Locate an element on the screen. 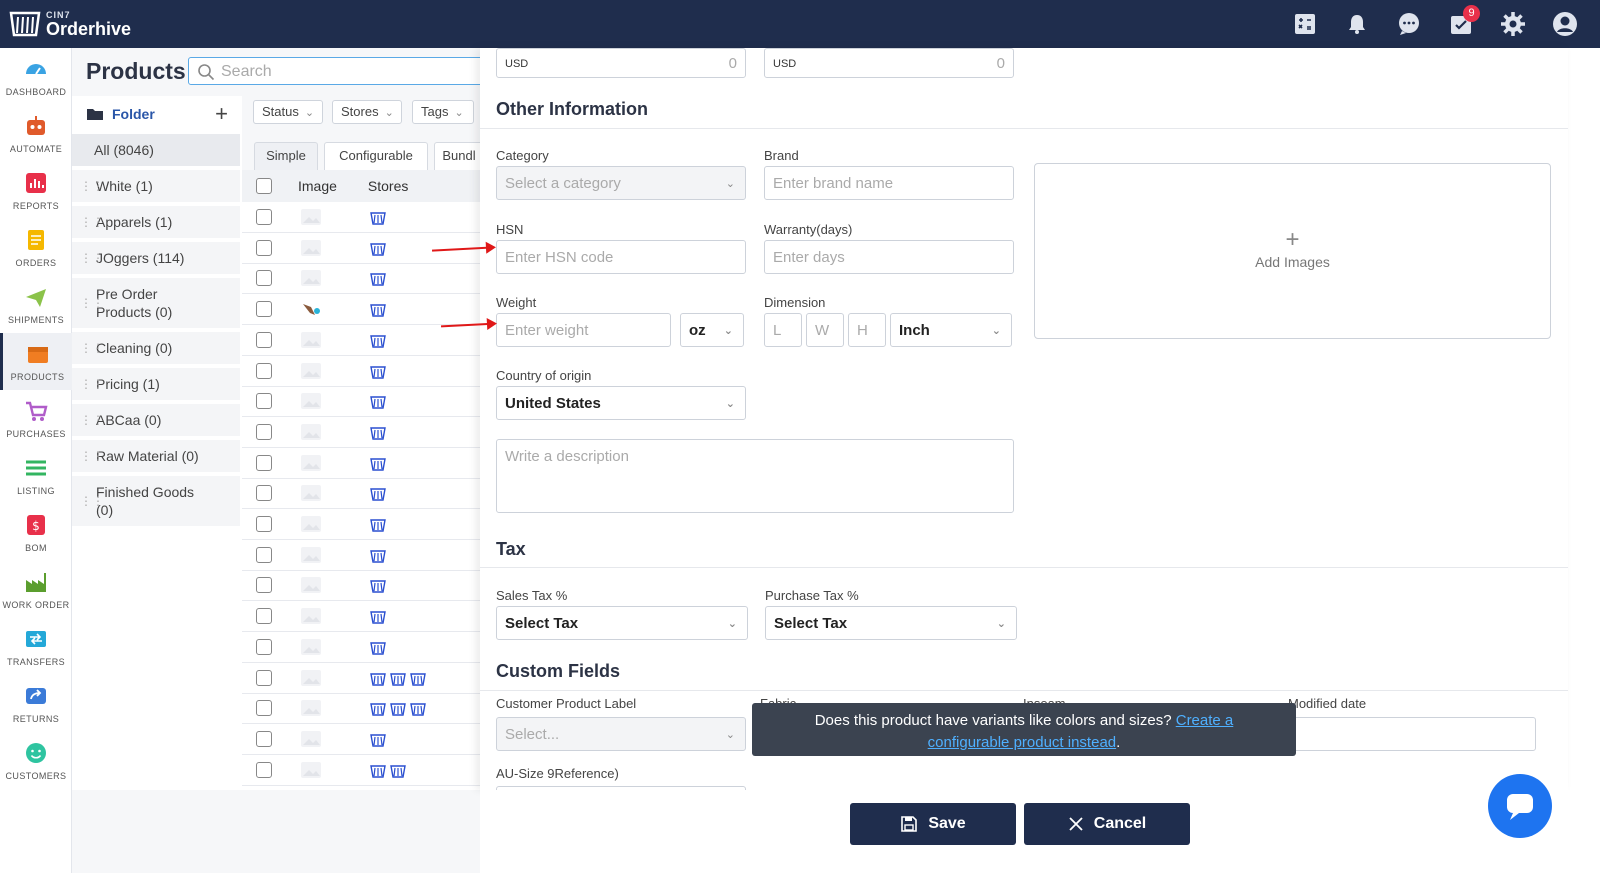 The width and height of the screenshot is (1600, 873). nav-transfers: TRANSFERS is located at coordinates (36, 646).